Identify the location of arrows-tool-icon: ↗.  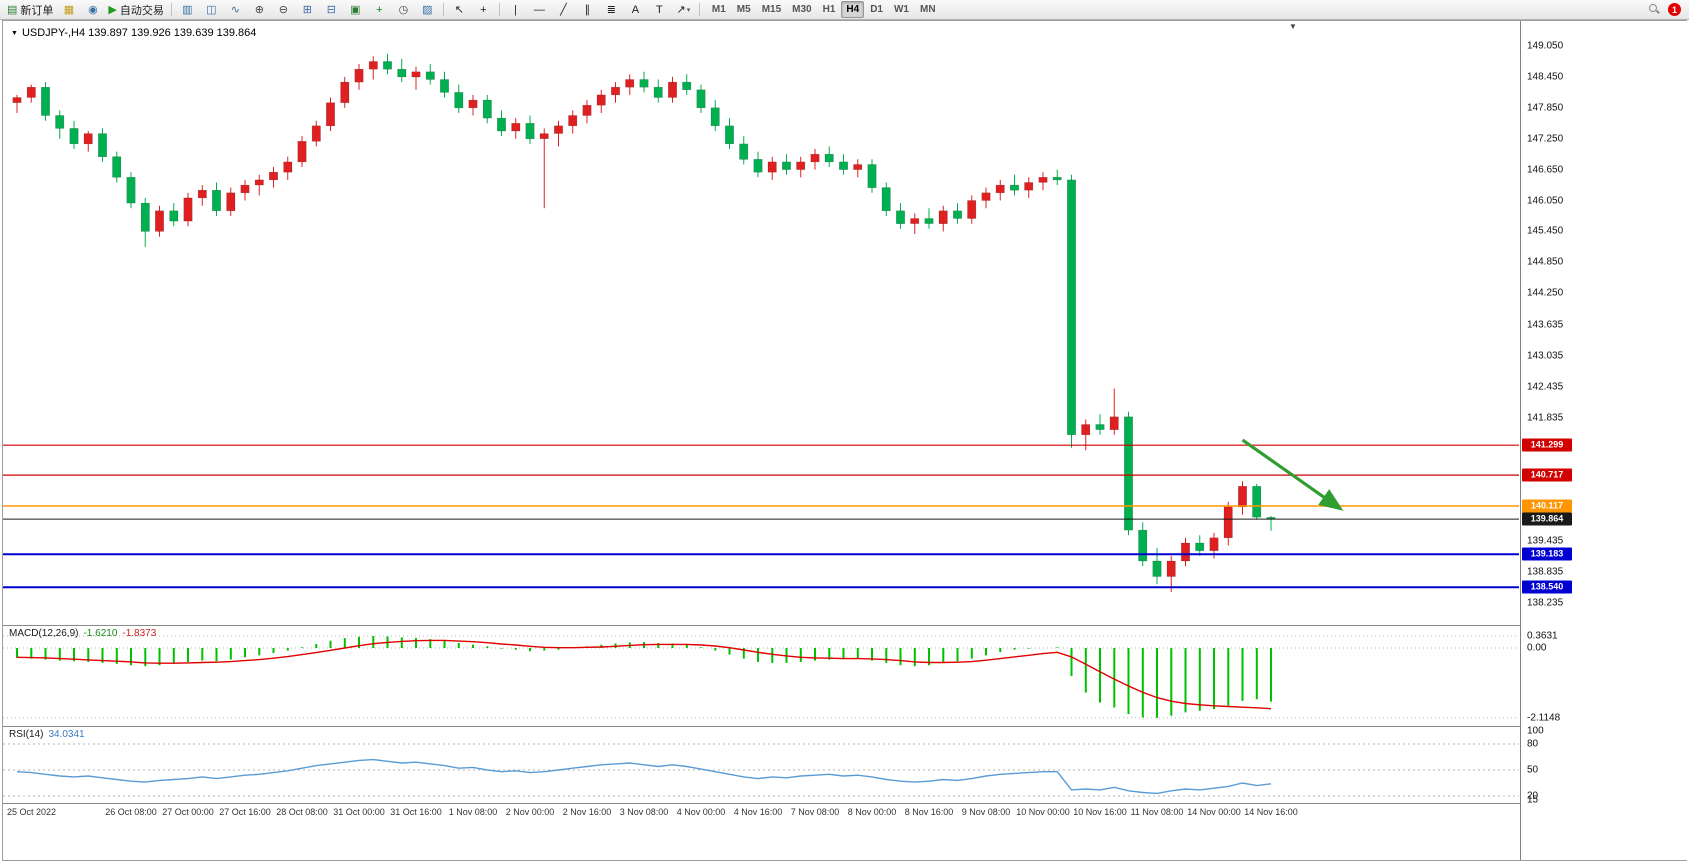
(681, 9).